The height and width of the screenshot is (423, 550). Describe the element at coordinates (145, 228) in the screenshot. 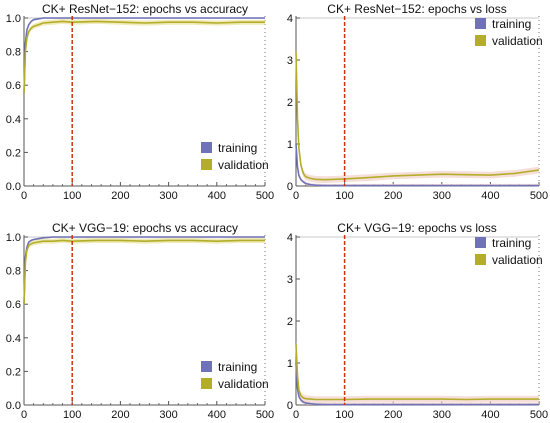

I see `panel-title: CK+ VGG−19: epochs vs accuracy` at that location.